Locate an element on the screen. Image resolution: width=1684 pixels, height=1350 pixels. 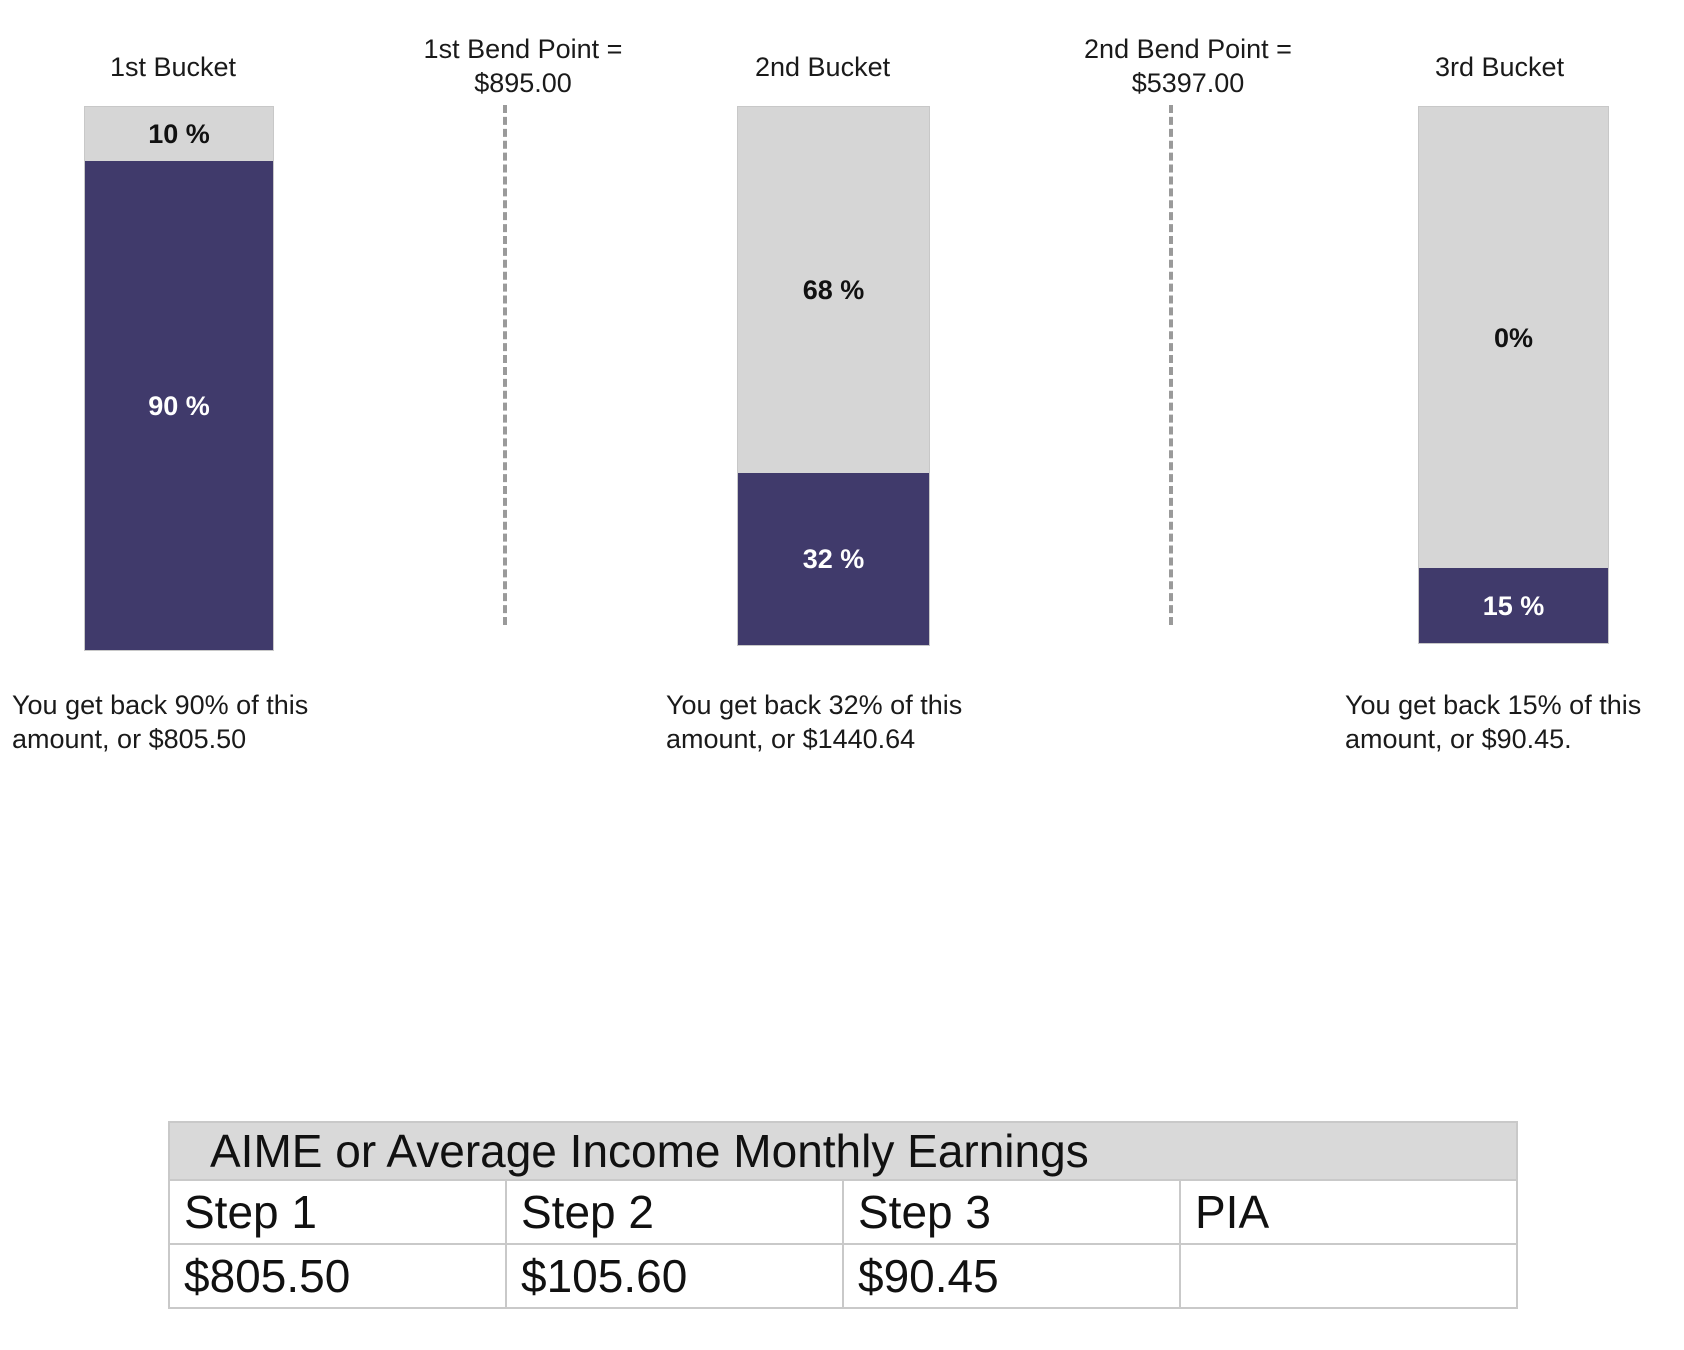
bucket-2-kept-segment is located at coordinates (833, 559).